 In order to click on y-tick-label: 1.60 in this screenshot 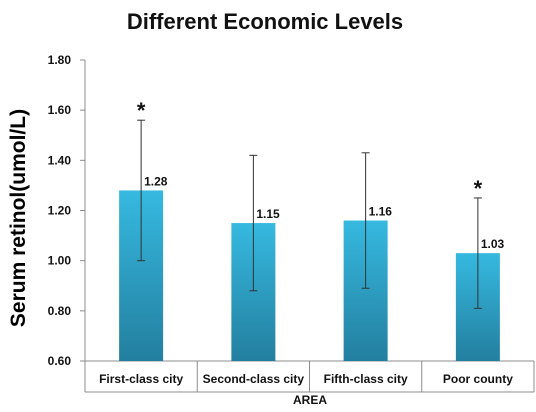, I will do `click(60, 110)`.